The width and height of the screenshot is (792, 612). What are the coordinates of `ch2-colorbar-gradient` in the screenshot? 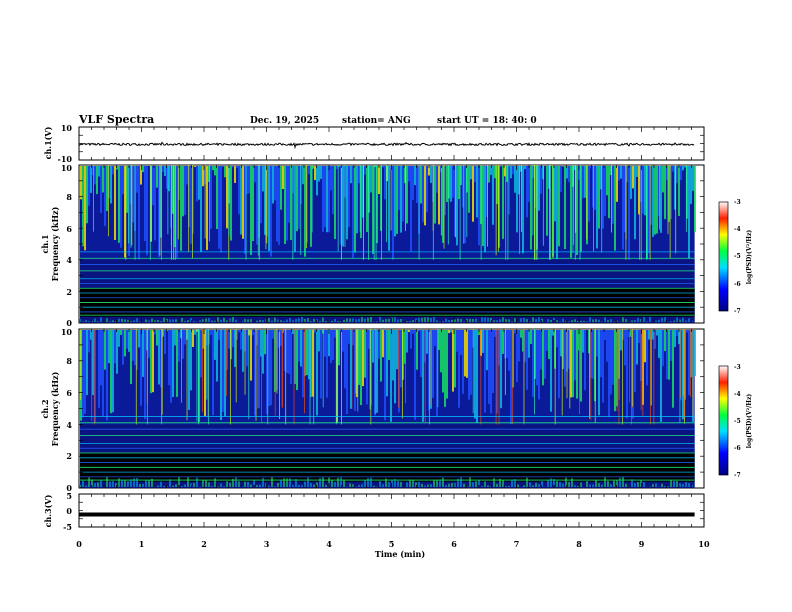 It's located at (723, 420).